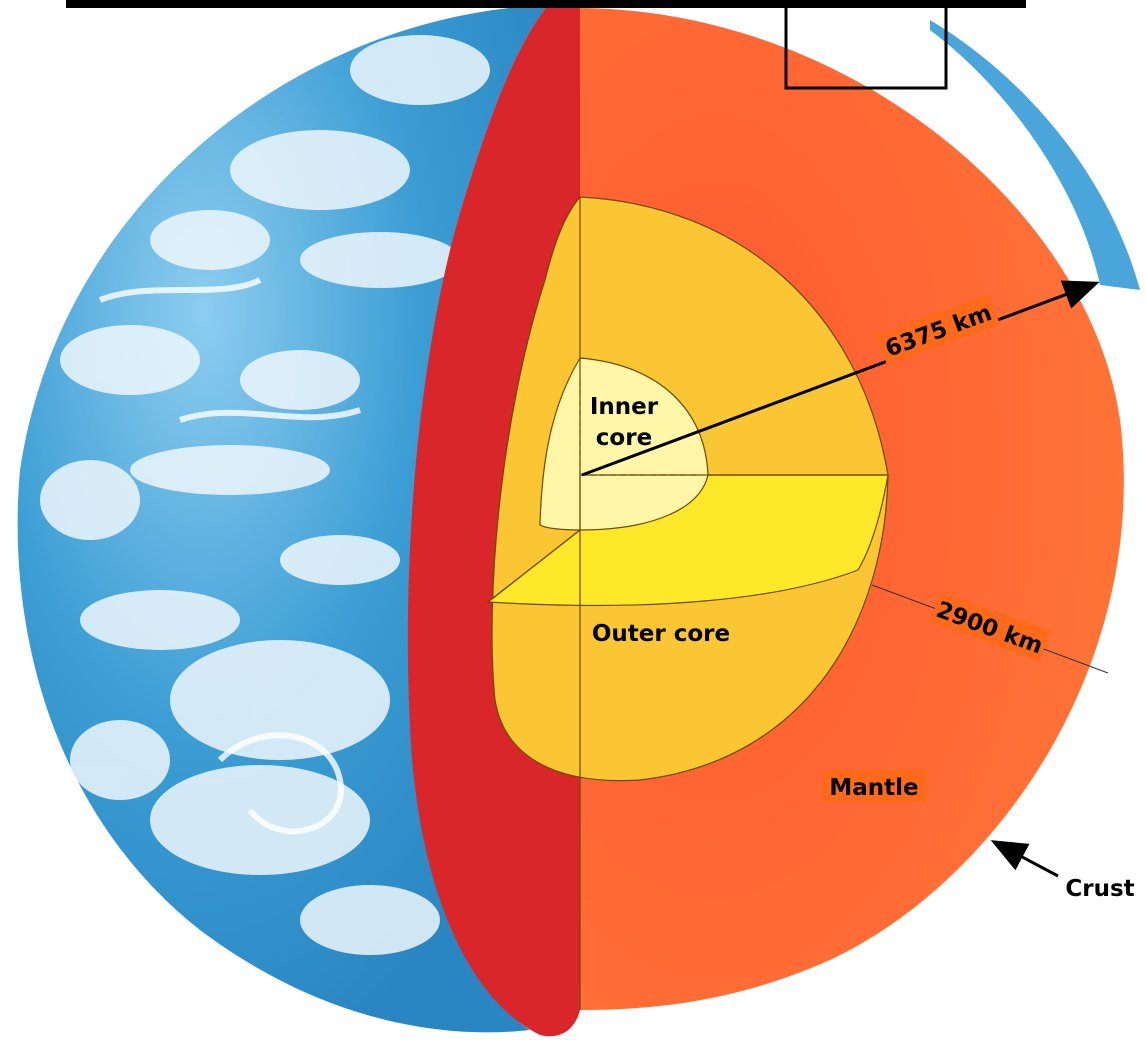 This screenshot has width=1146, height=1040. What do you see at coordinates (1099, 889) in the screenshot?
I see `crust-label: Crust` at bounding box center [1099, 889].